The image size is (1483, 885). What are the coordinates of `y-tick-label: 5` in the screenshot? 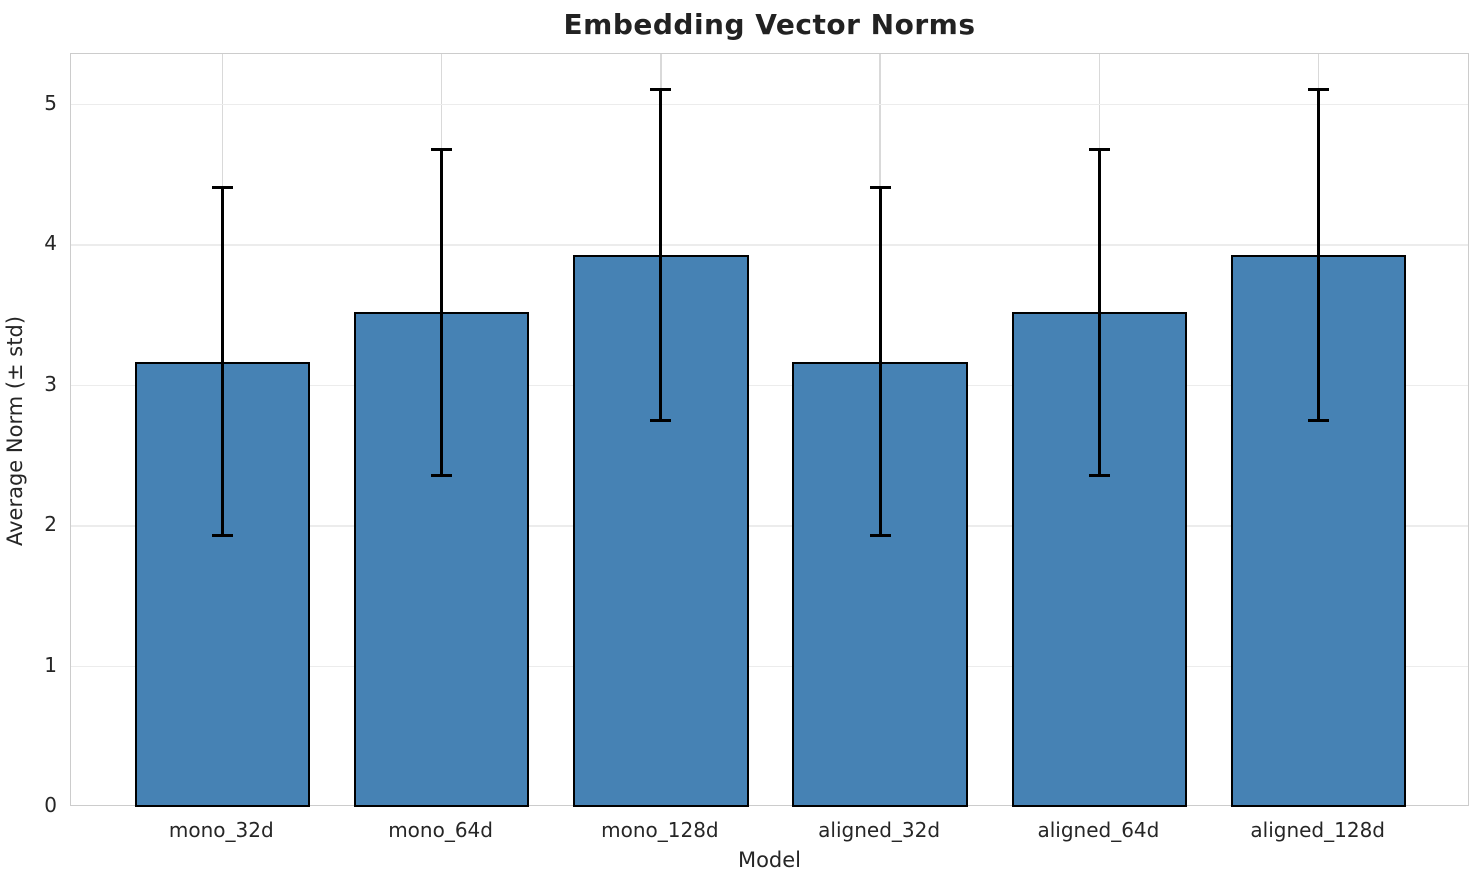 It's located at (50, 102).